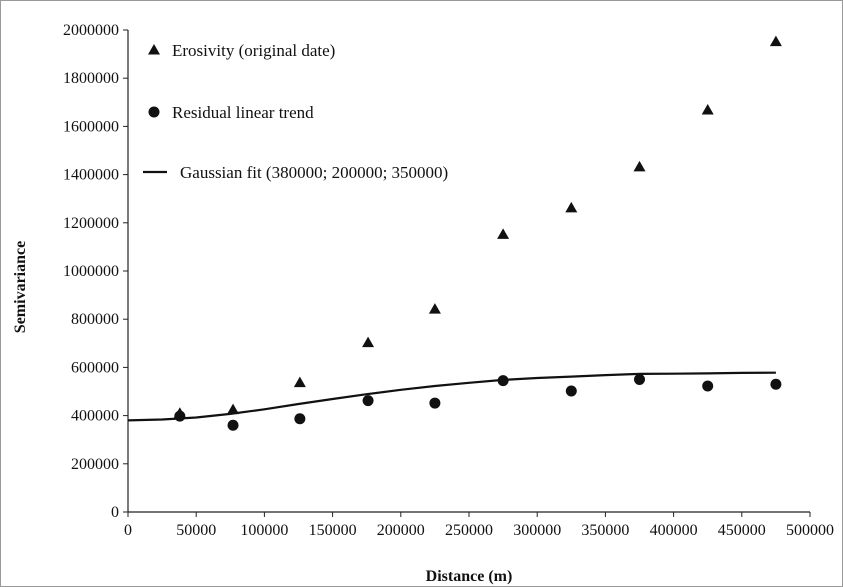 The image size is (843, 587). What do you see at coordinates (810, 530) in the screenshot?
I see `x-tick-label: 500000` at bounding box center [810, 530].